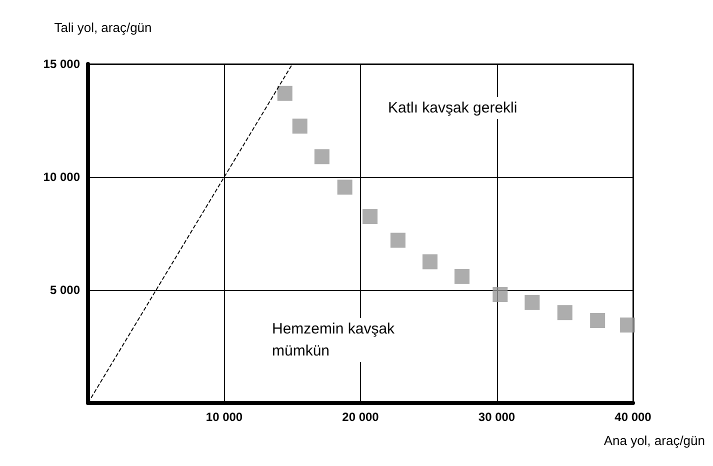 The image size is (713, 466). Describe the element at coordinates (497, 417) in the screenshot. I see `x-tick-label: 30 000` at that location.